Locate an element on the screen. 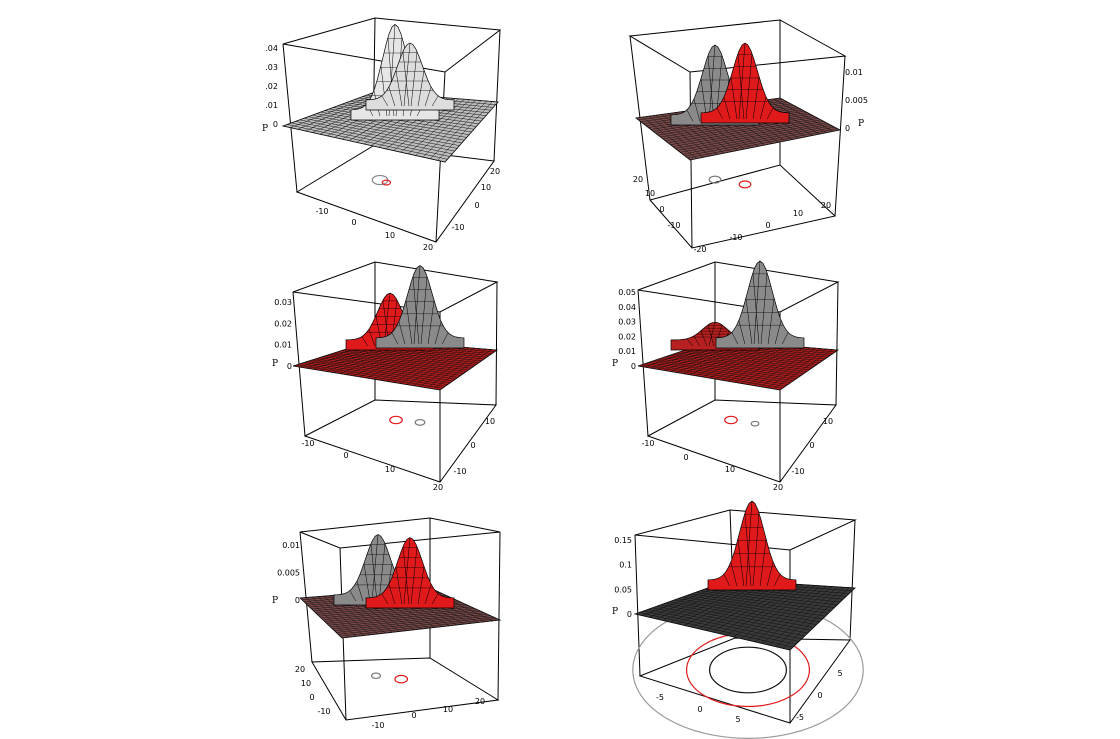 The height and width of the screenshot is (739, 1120). x-tick-label: 10 is located at coordinates (390, 469).